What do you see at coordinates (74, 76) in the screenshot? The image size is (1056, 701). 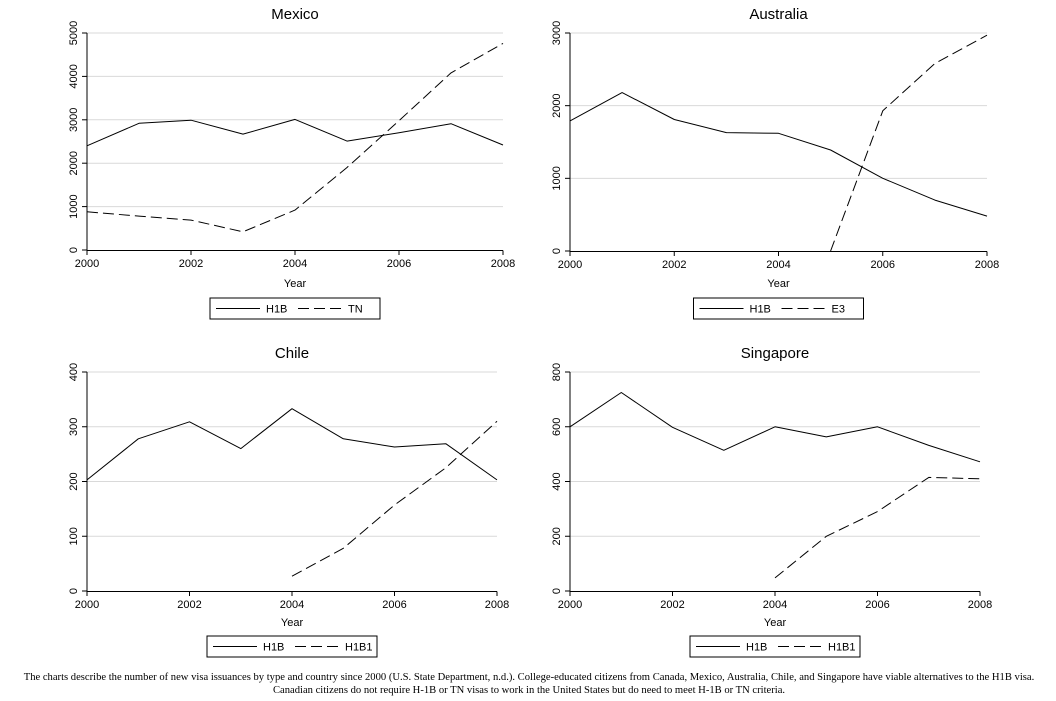 I see `y-tick-label: 4000` at bounding box center [74, 76].